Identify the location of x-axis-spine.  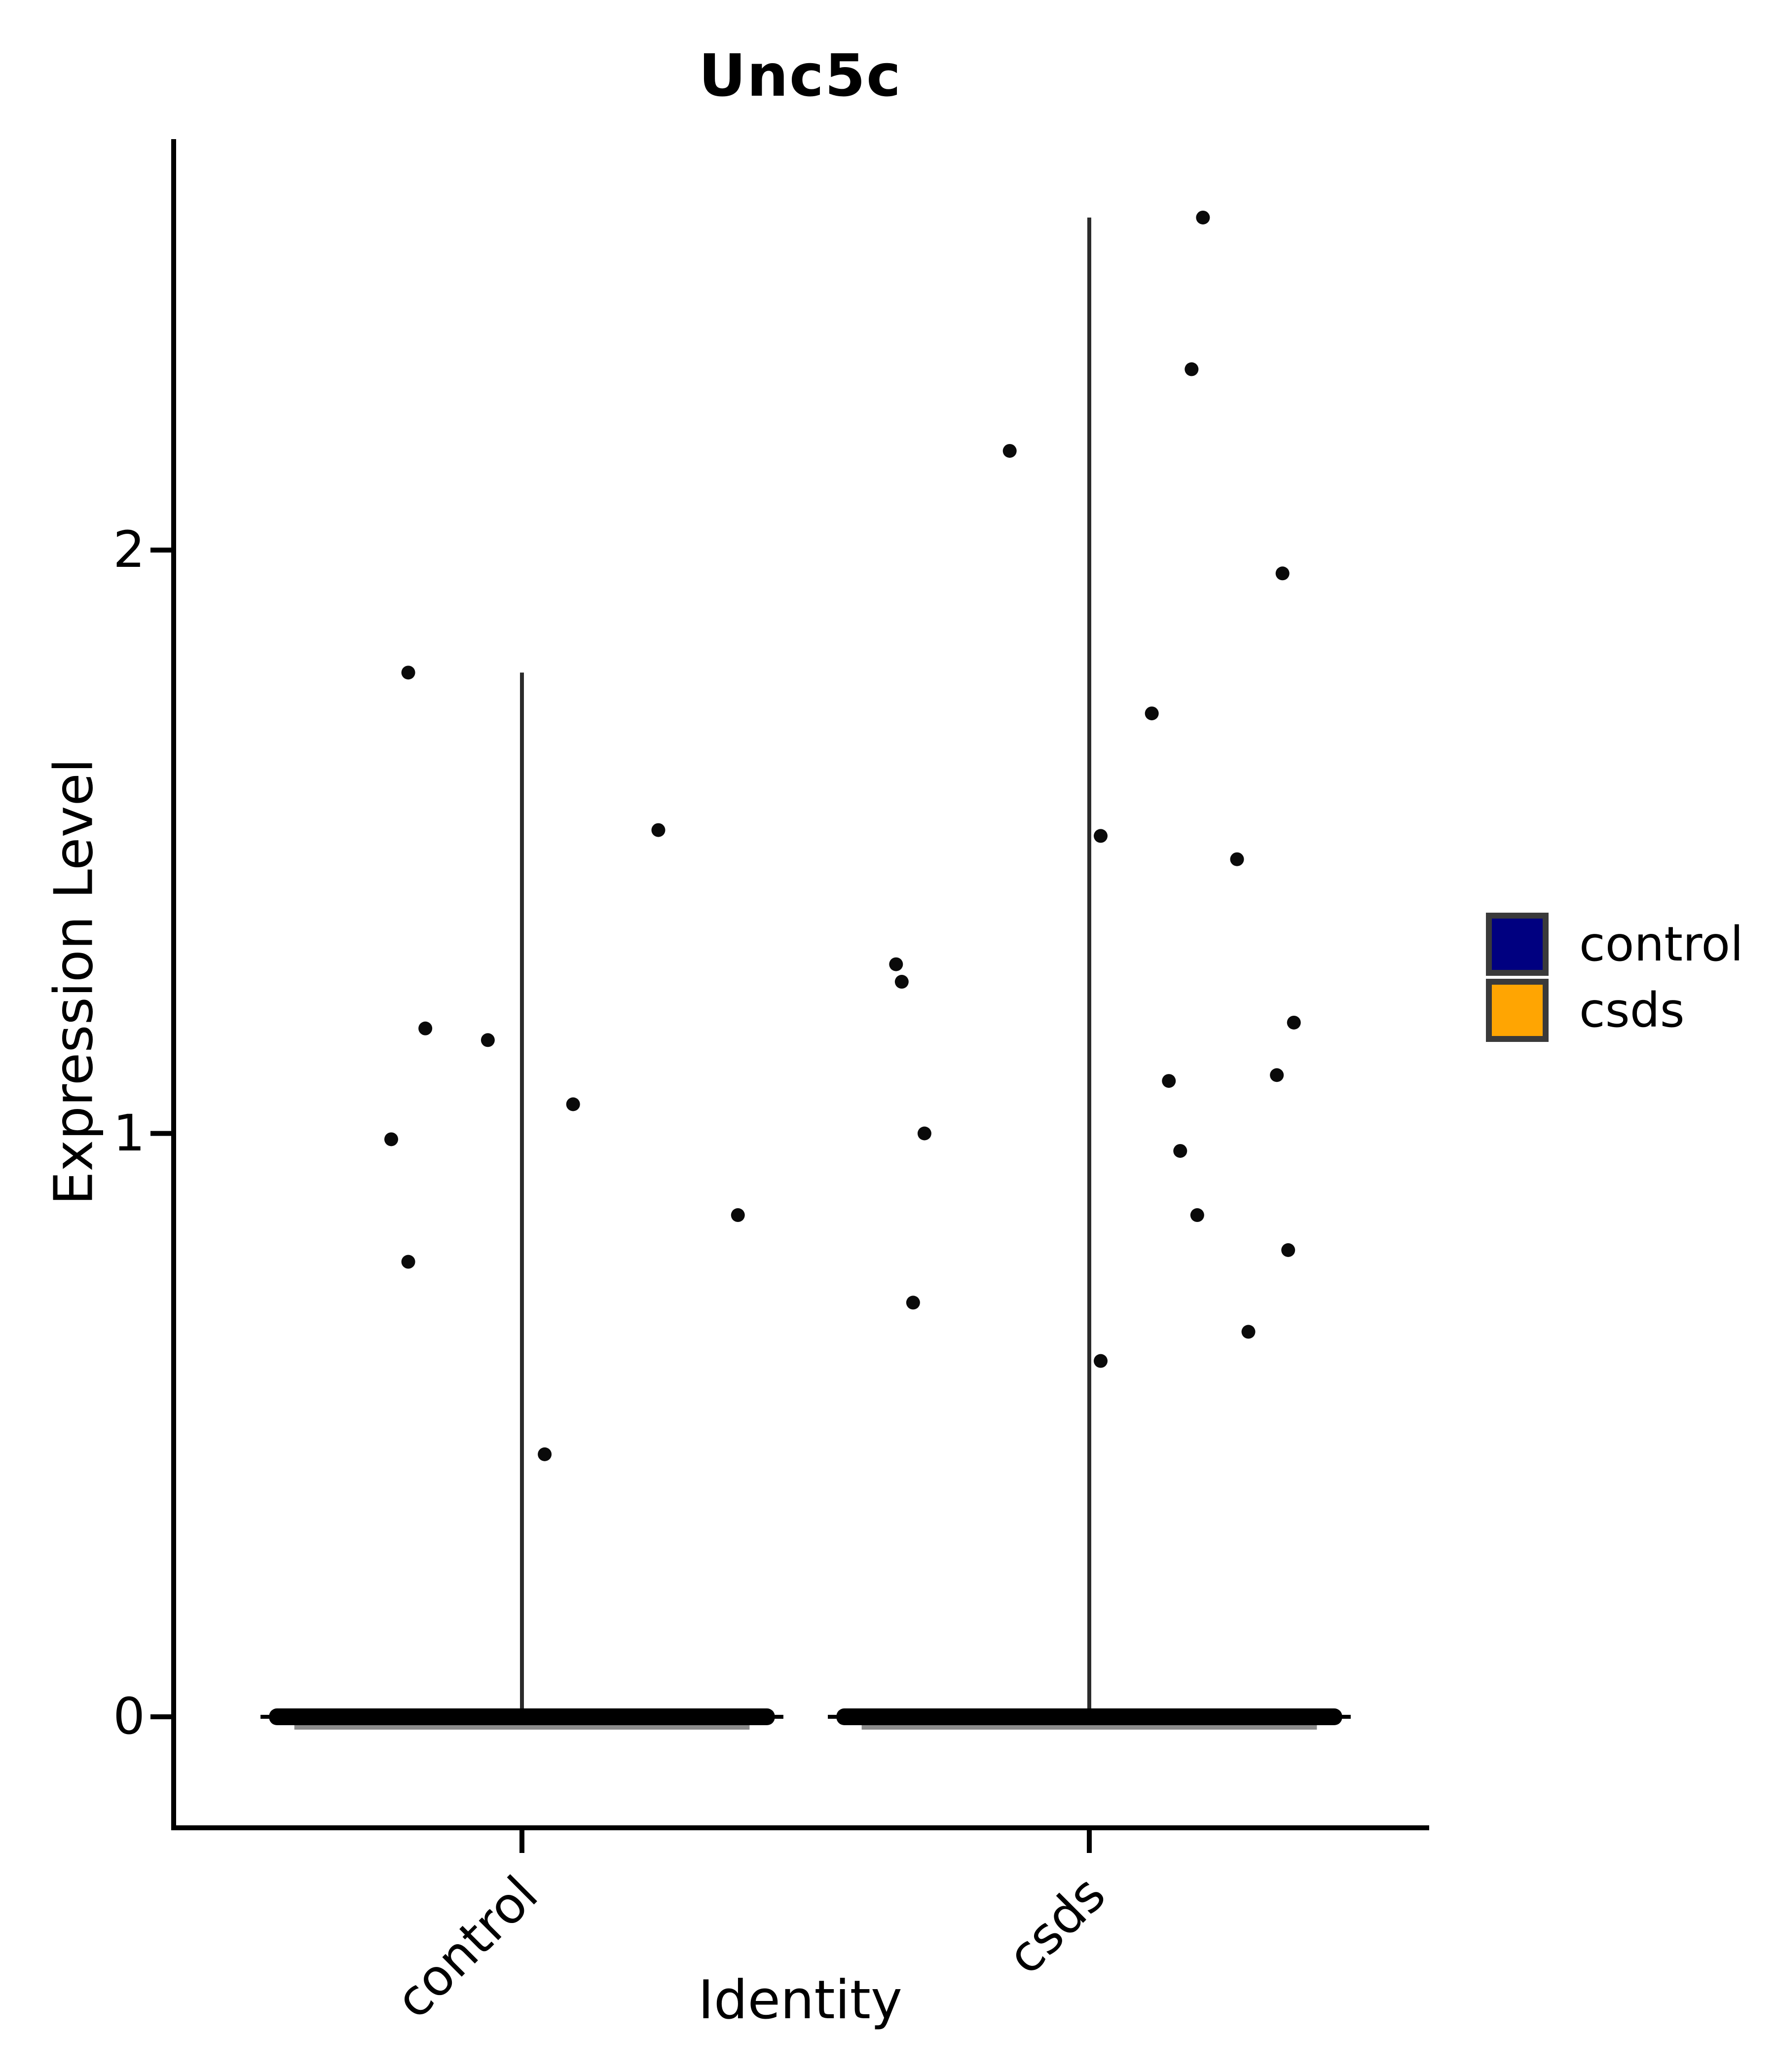
(800, 1828).